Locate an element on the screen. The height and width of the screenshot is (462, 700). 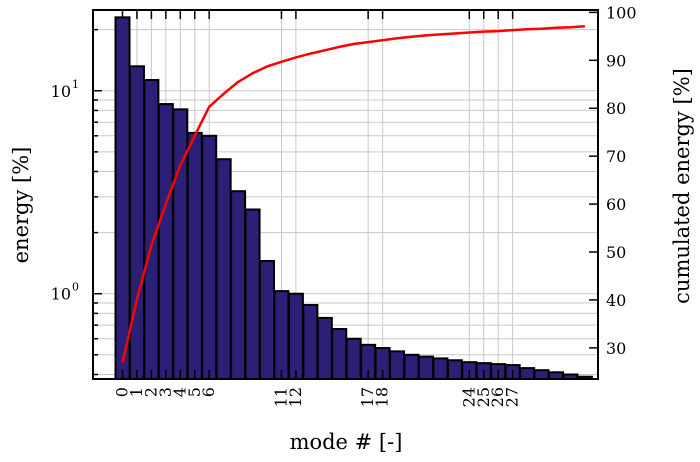
x-tick-label: 18 is located at coordinates (382, 397).